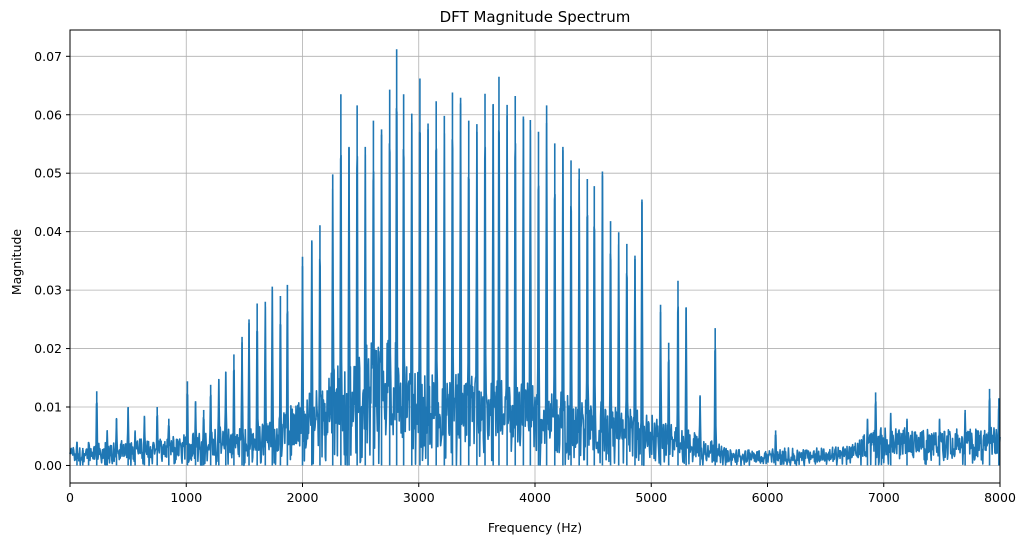 This screenshot has height=549, width=1028. What do you see at coordinates (186, 497) in the screenshot?
I see `x-tick-label: 1000` at bounding box center [186, 497].